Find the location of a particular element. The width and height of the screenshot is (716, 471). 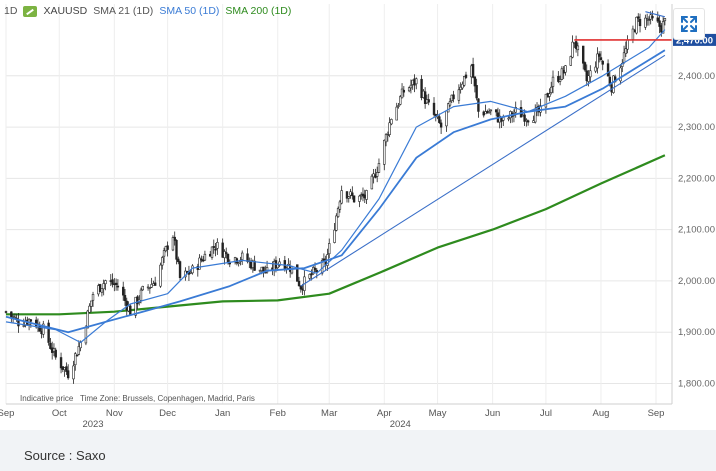

x-tick-label: Aug is located at coordinates (601, 413).